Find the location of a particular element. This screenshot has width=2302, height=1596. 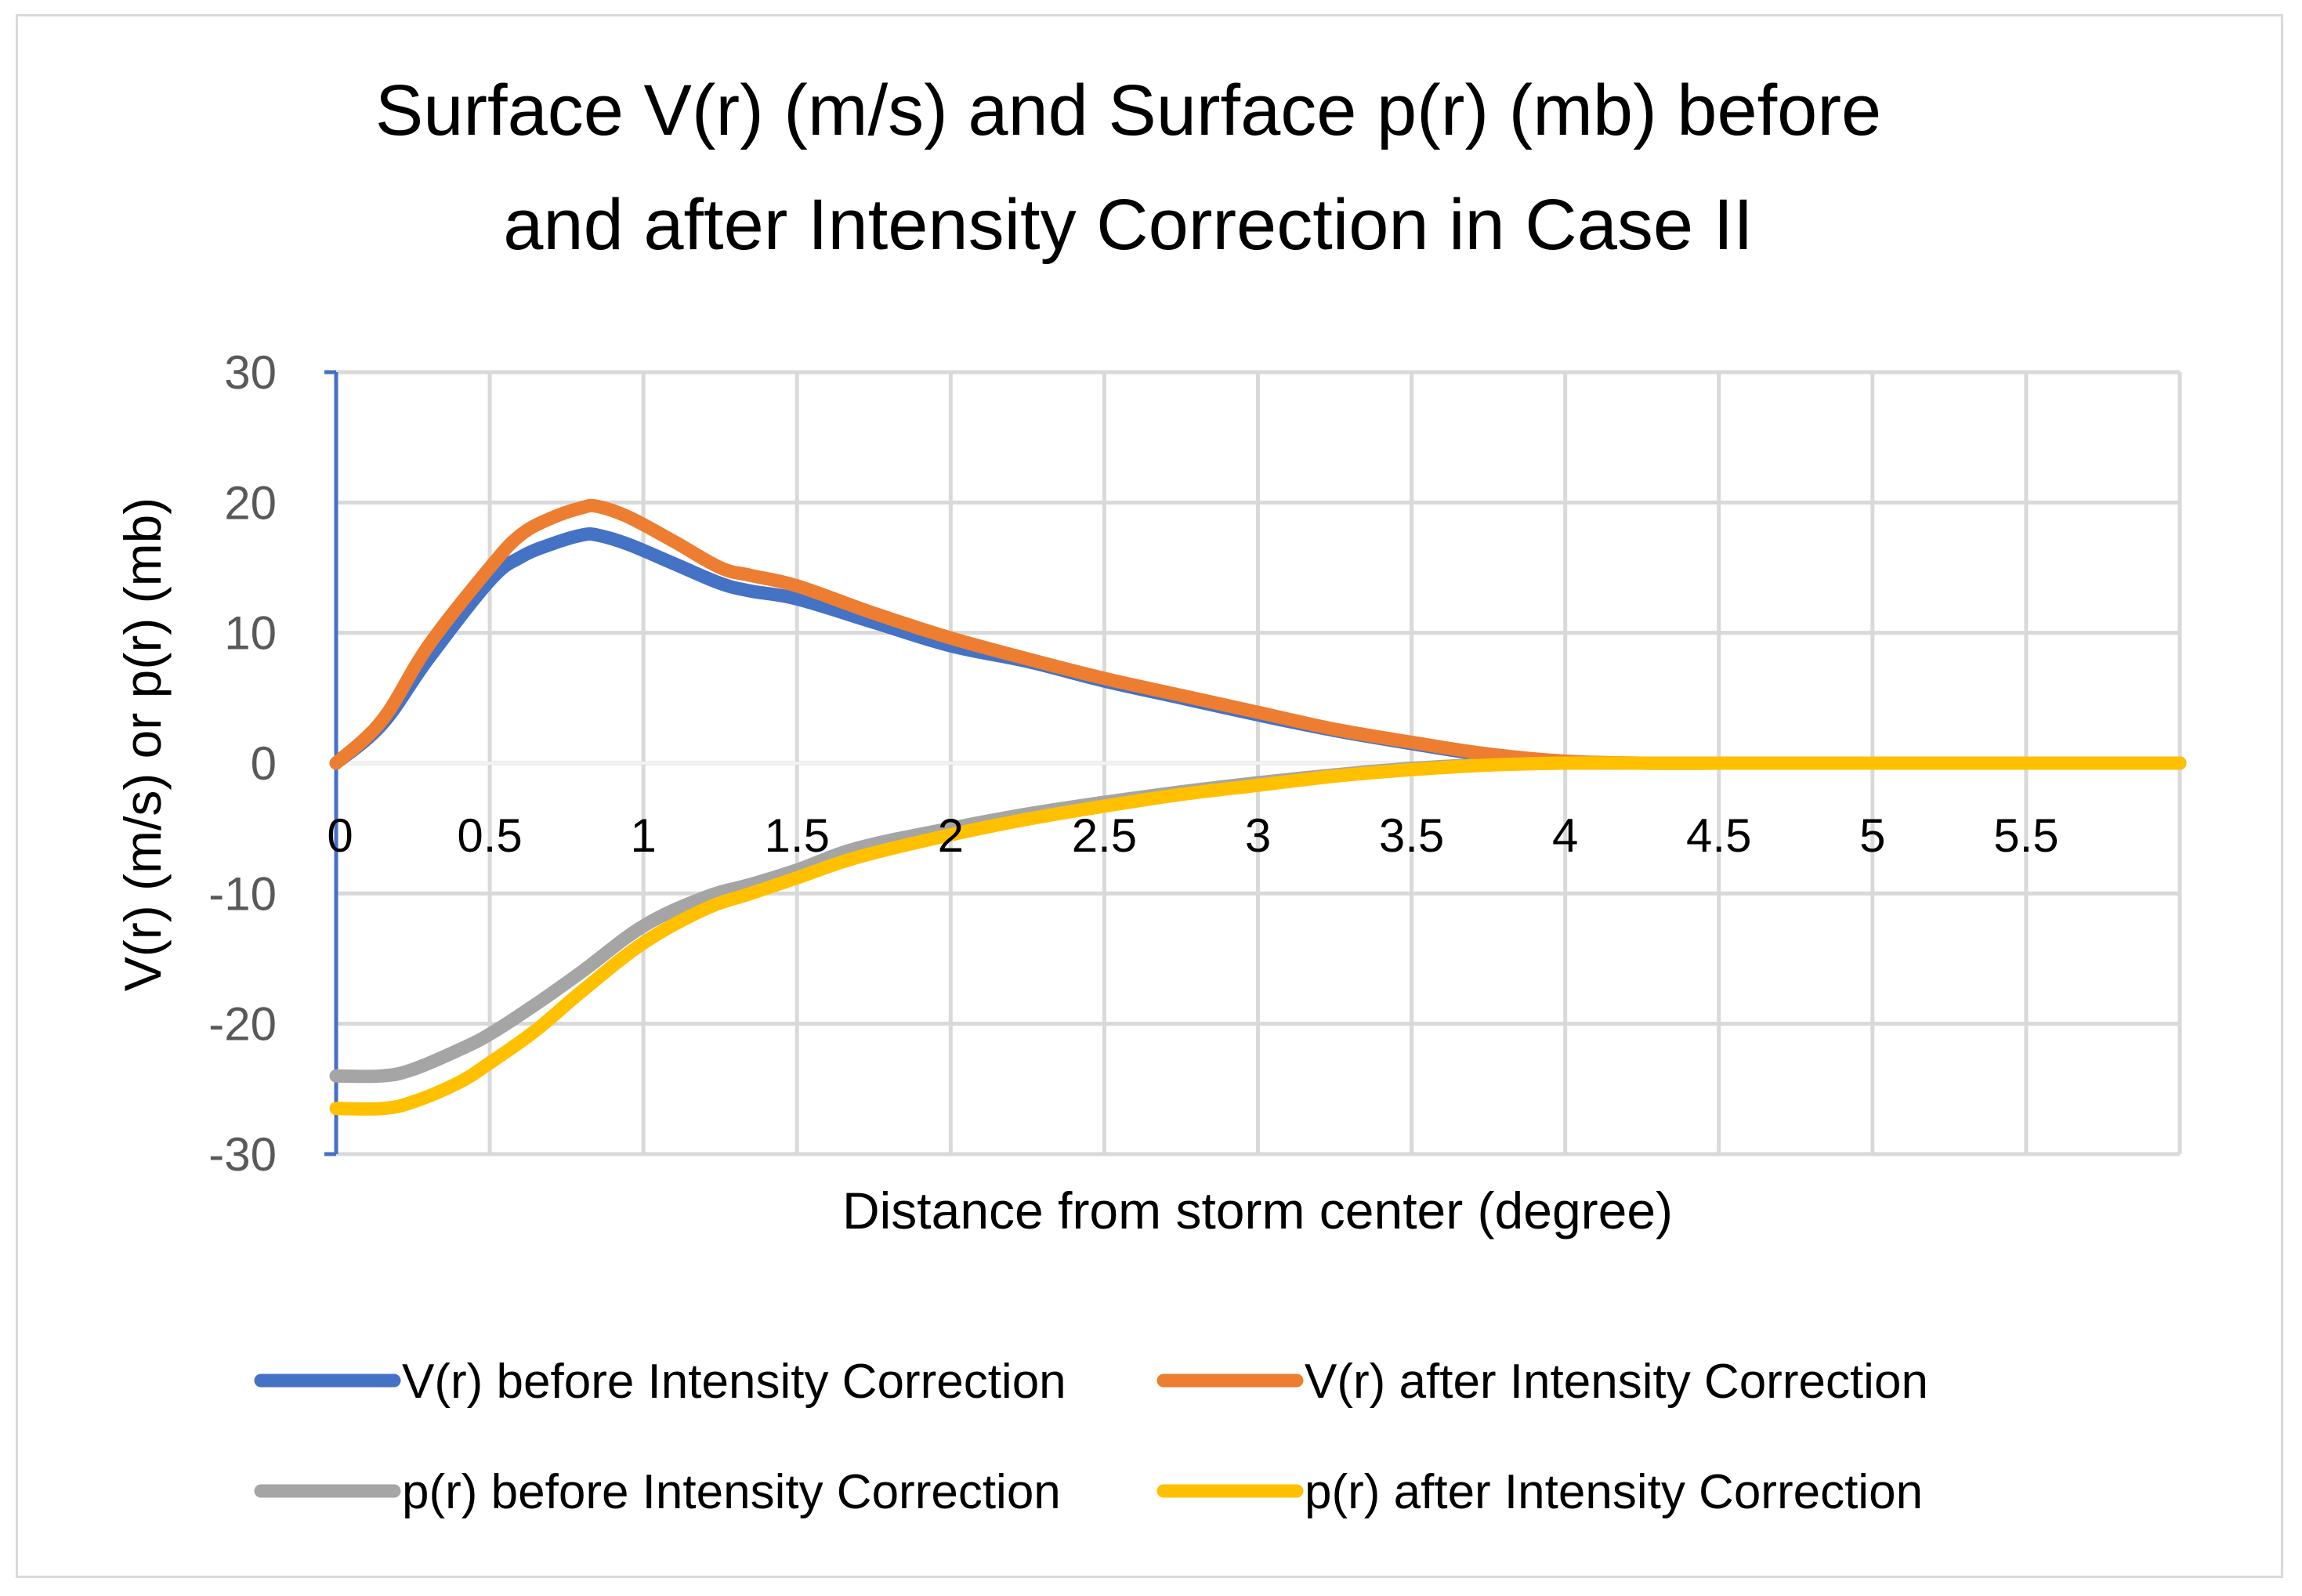

x-axis-title: Distance from storm center (degree) is located at coordinates (1257, 1211).